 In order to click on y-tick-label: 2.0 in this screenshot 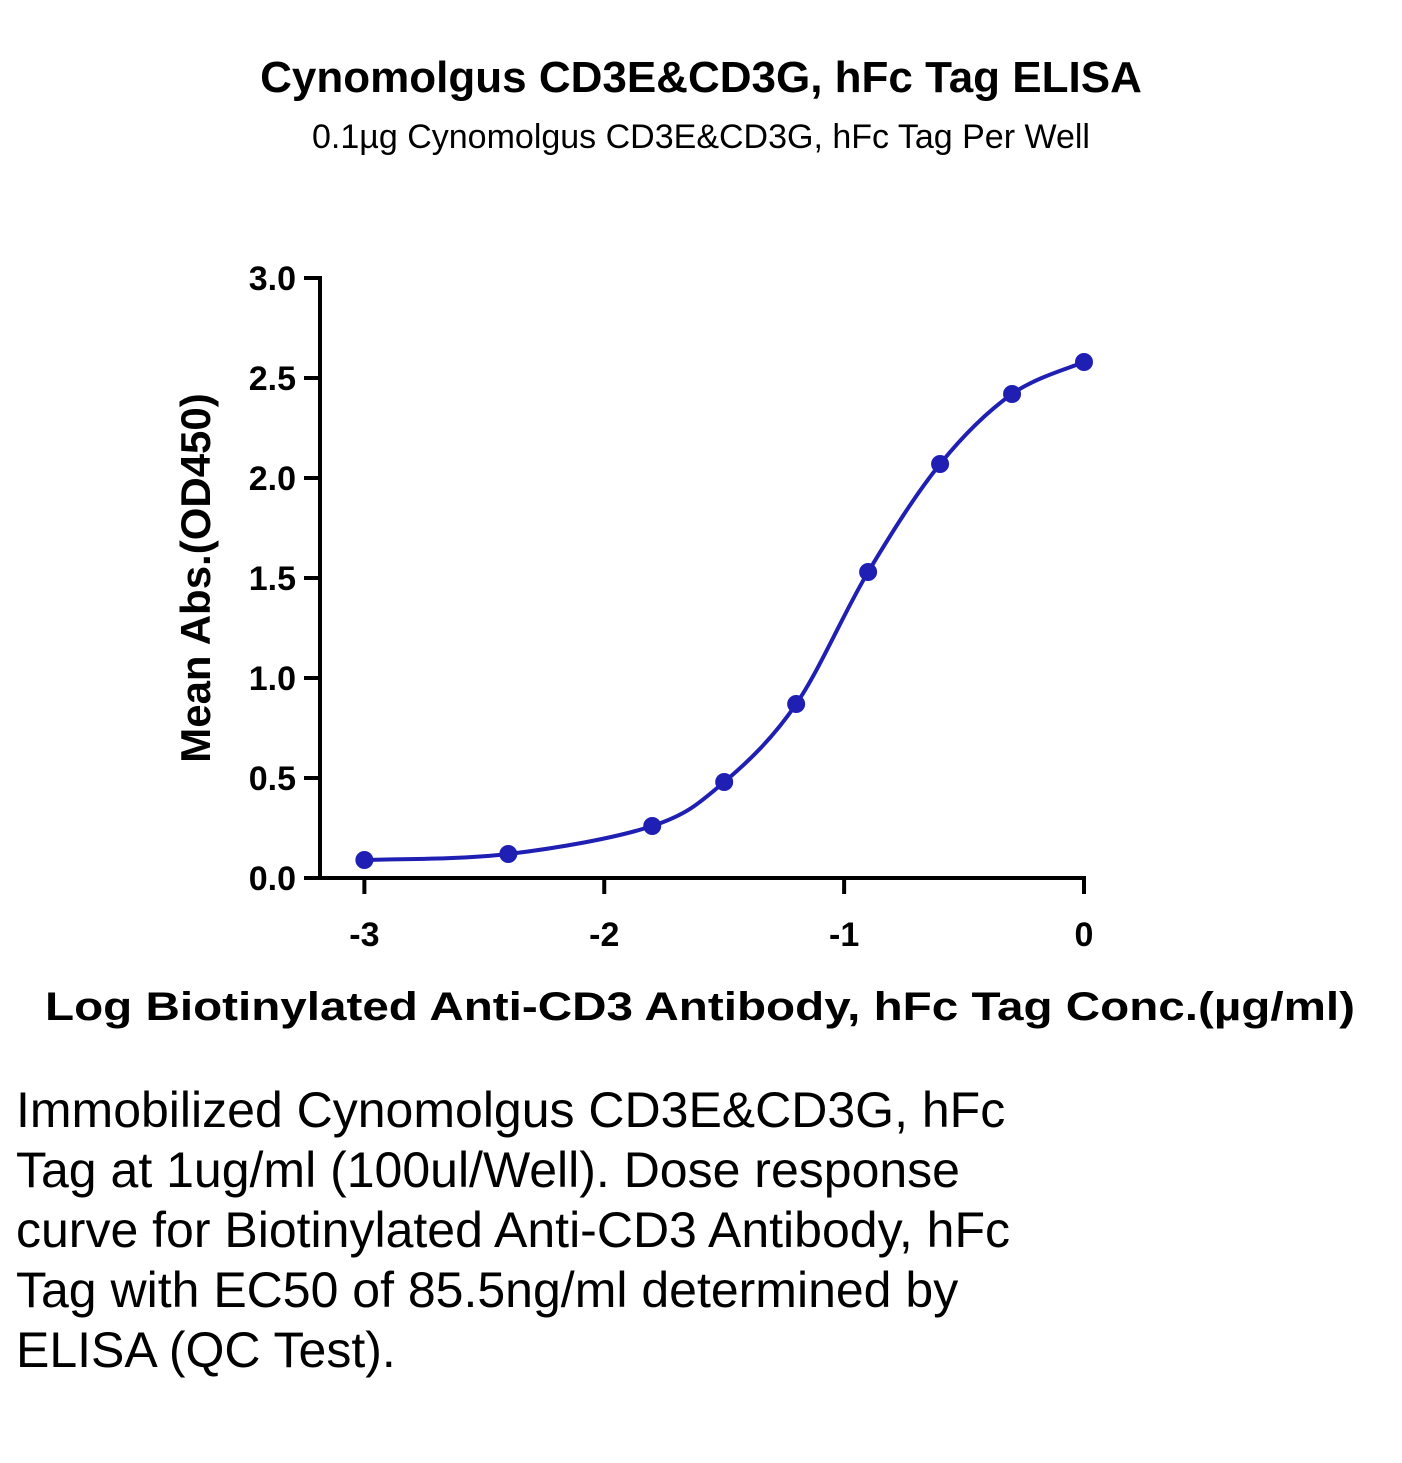, I will do `click(272, 479)`.